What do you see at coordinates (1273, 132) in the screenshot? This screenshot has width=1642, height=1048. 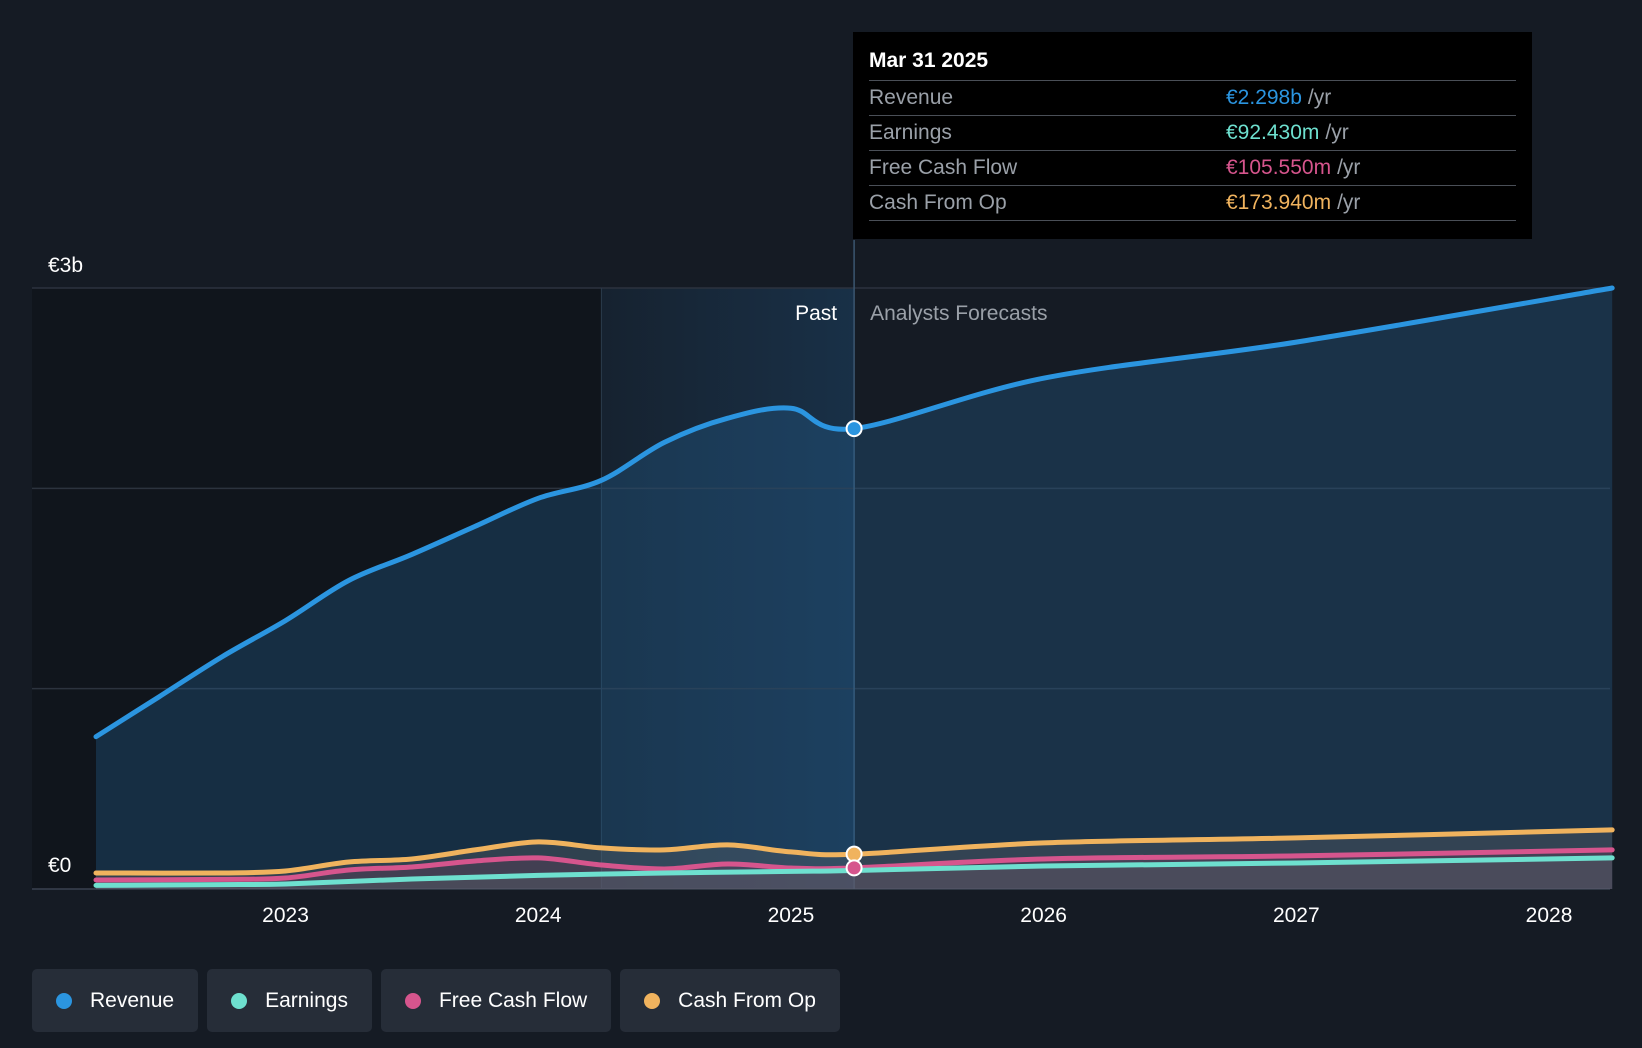 I see `tooltip-value: €92.430m` at bounding box center [1273, 132].